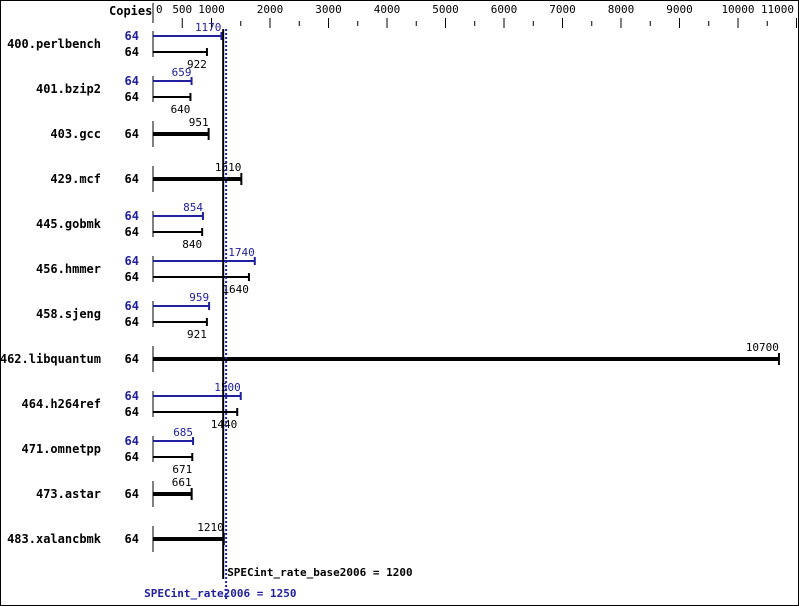 Image resolution: width=799 pixels, height=606 pixels. What do you see at coordinates (199, 122) in the screenshot?
I see `base-value-label: 951` at bounding box center [199, 122].